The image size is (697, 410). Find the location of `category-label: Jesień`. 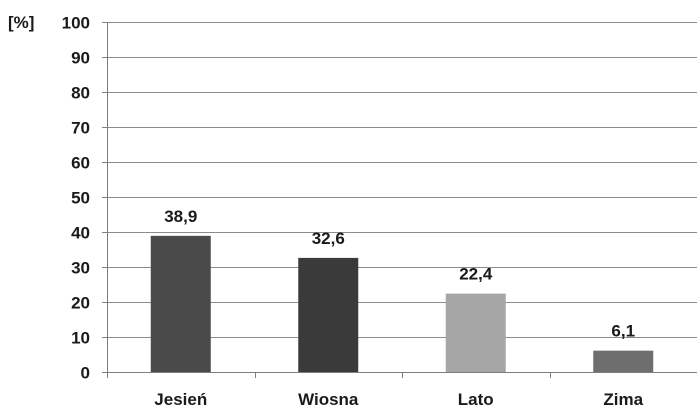

category-label: Jesień is located at coordinates (180, 399).